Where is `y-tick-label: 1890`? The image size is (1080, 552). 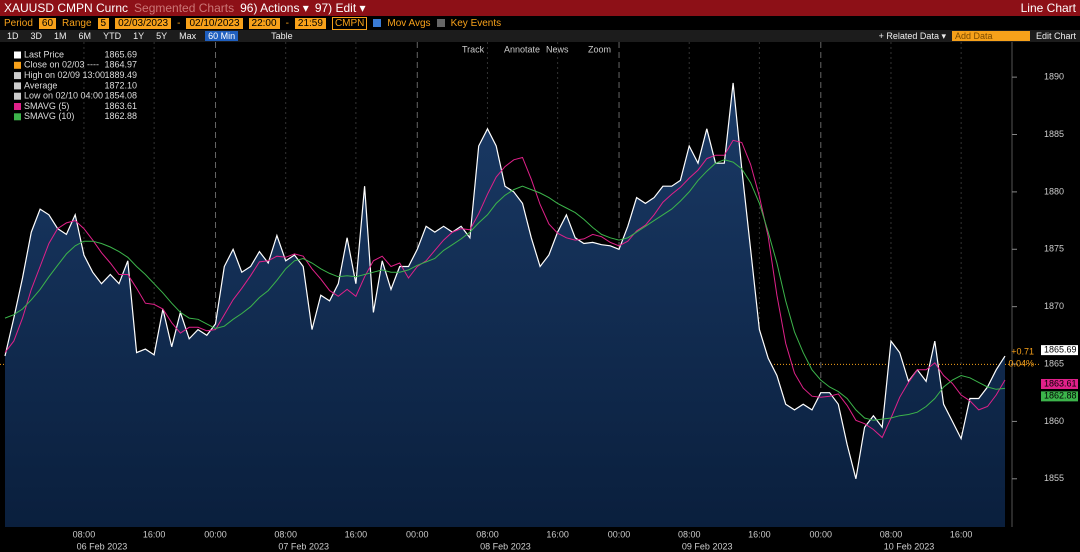 y-tick-label: 1890 is located at coordinates (1054, 77).